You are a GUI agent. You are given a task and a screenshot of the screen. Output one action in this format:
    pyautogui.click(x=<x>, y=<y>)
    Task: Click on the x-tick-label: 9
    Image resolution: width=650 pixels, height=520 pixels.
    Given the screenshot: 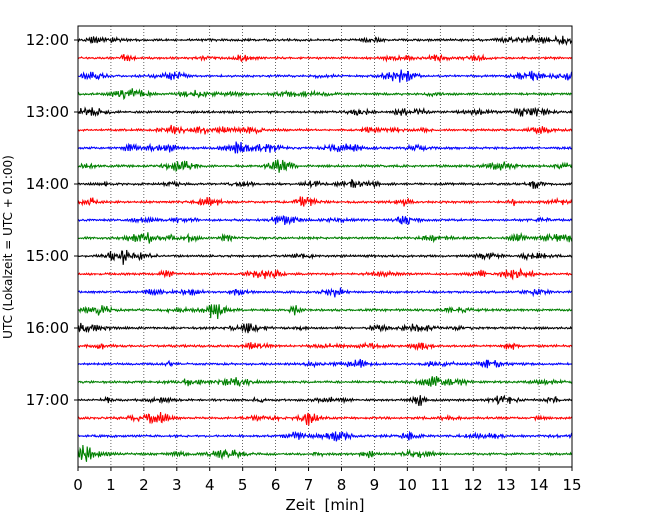 What is the action you would take?
    pyautogui.click(x=375, y=485)
    